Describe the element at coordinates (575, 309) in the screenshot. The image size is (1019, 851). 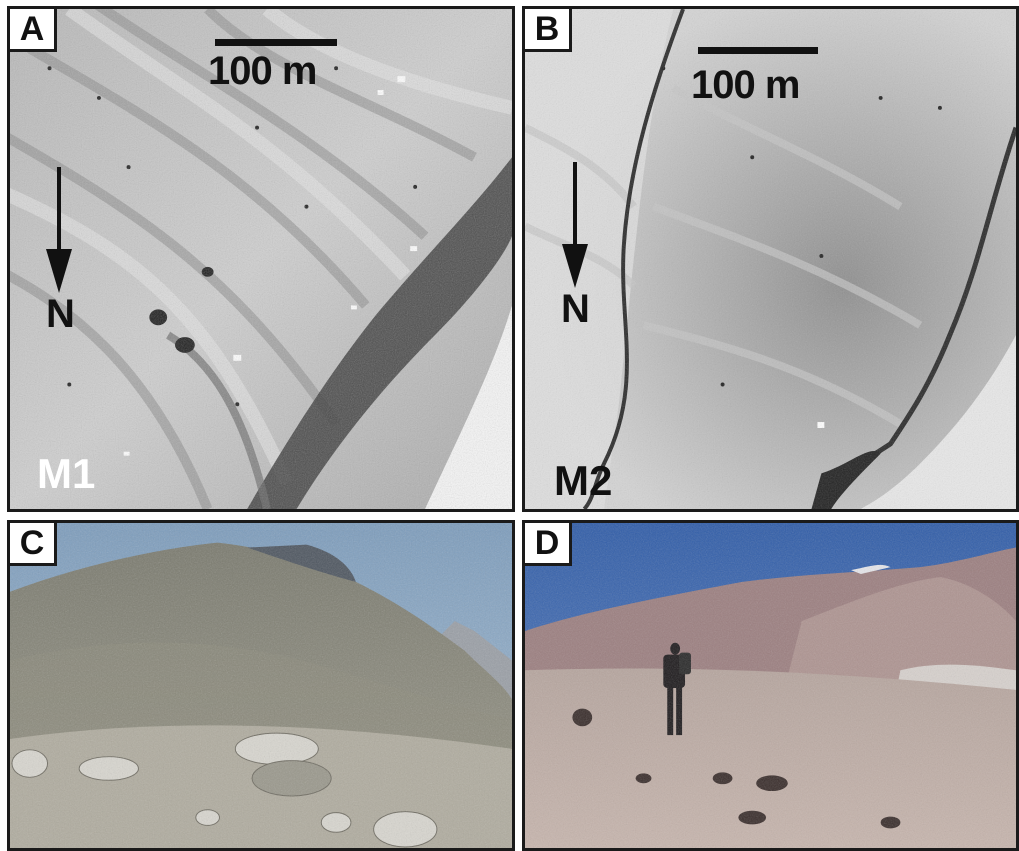
I see `north-label-b: N` at that location.